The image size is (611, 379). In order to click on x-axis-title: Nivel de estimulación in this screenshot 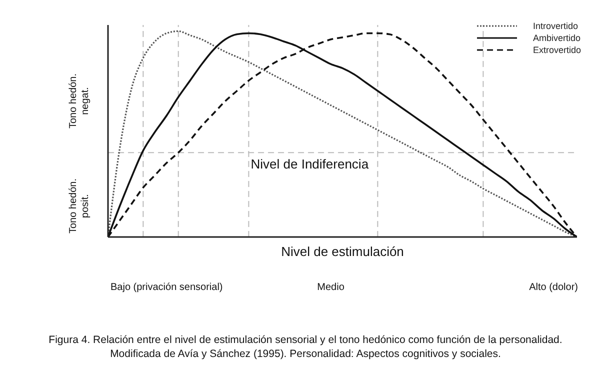, I will do `click(342, 252)`.